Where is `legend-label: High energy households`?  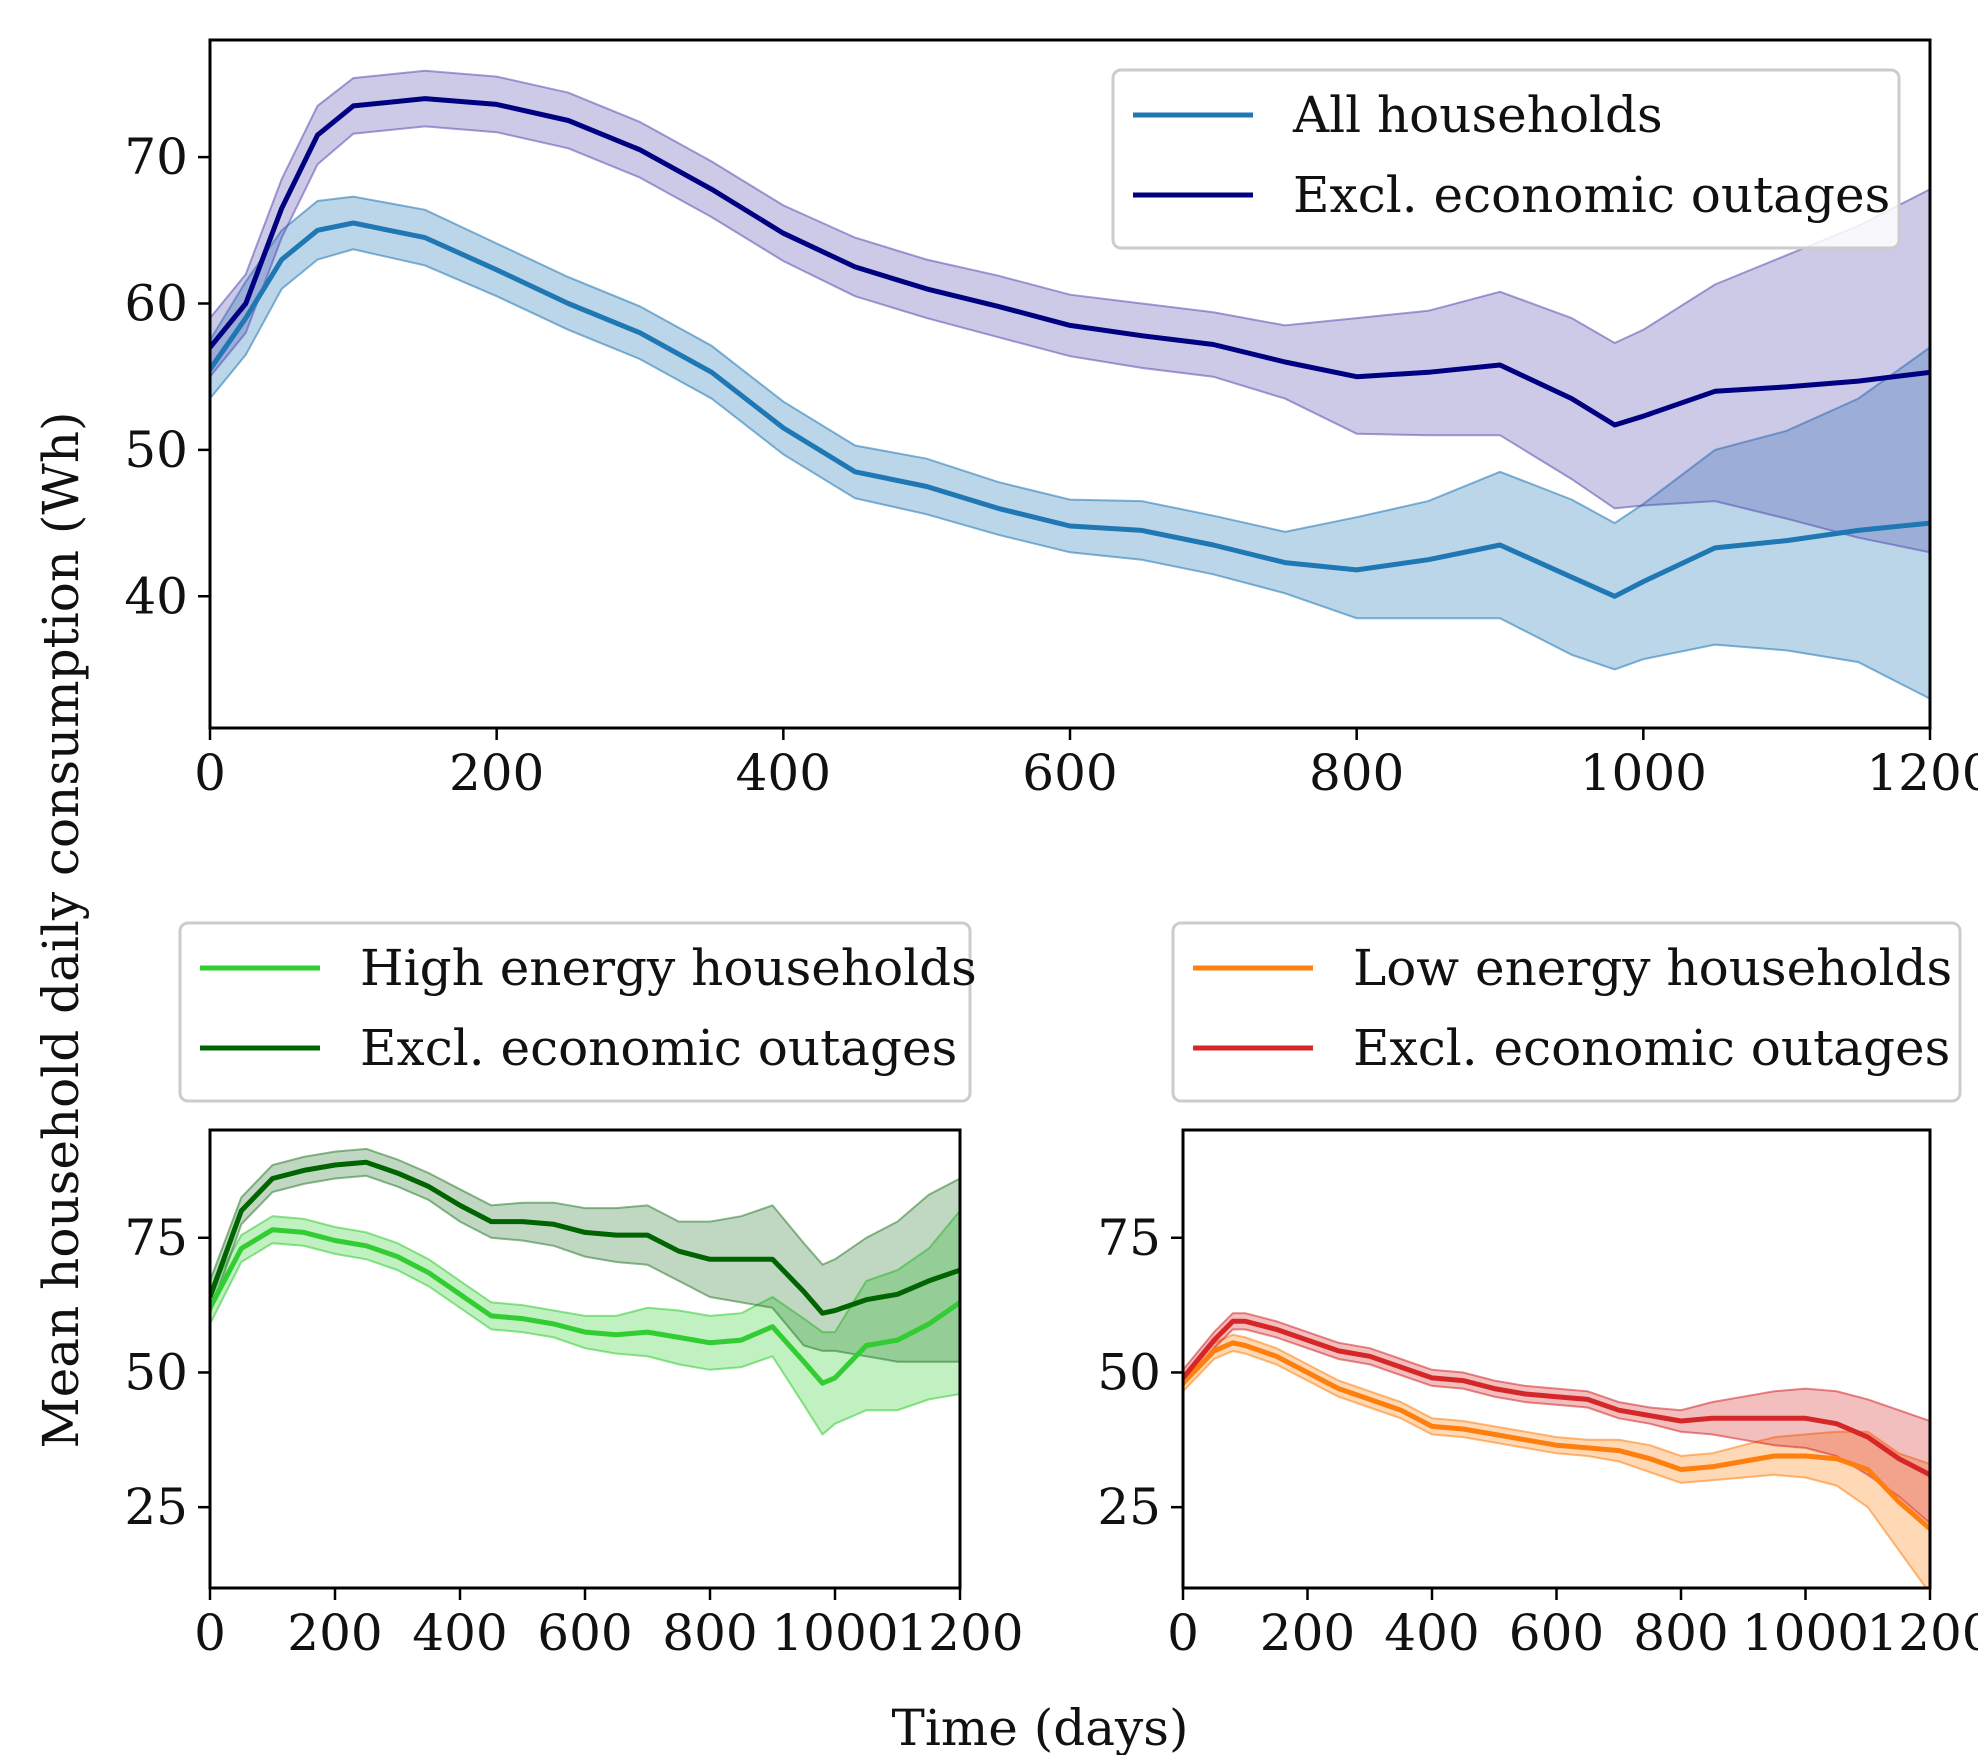 legend-label: High energy households is located at coordinates (668, 968).